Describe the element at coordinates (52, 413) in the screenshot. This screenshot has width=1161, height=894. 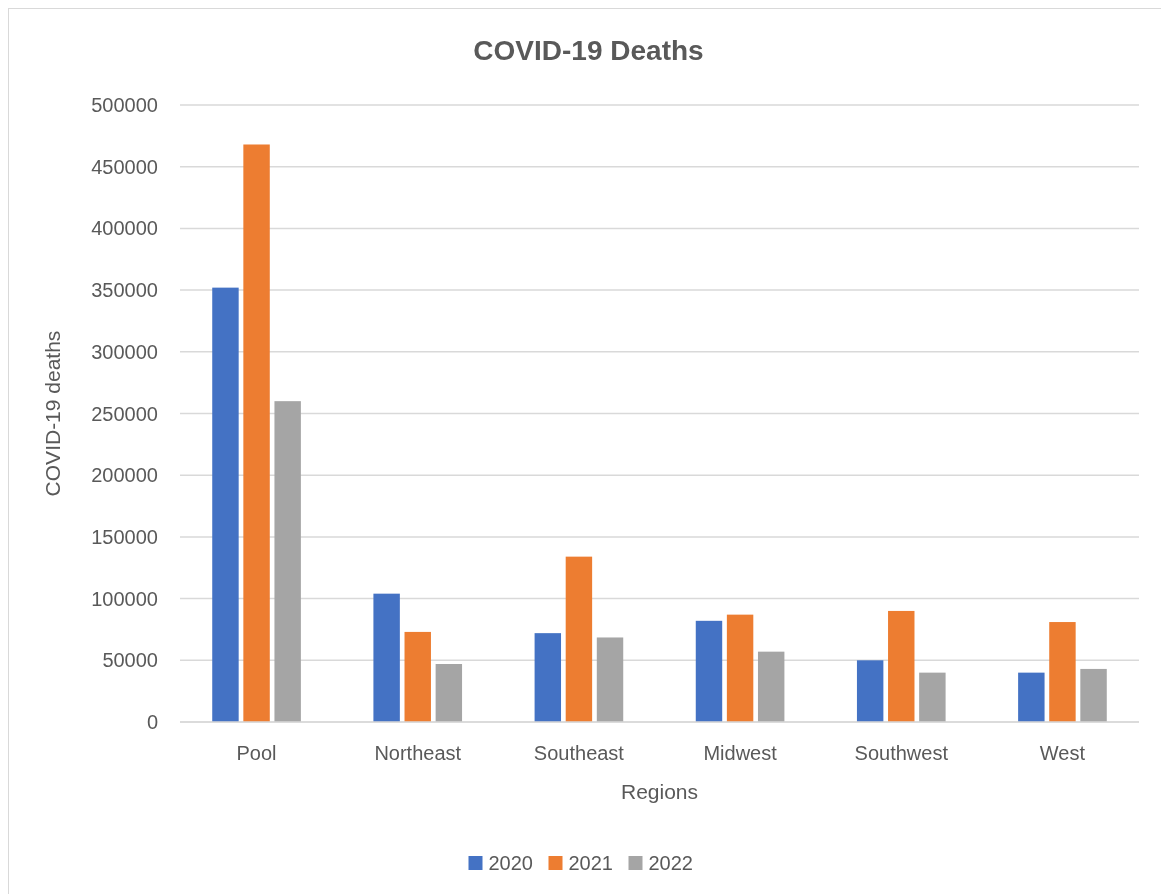
I see `y-axis-title: COVID-19 deaths` at that location.